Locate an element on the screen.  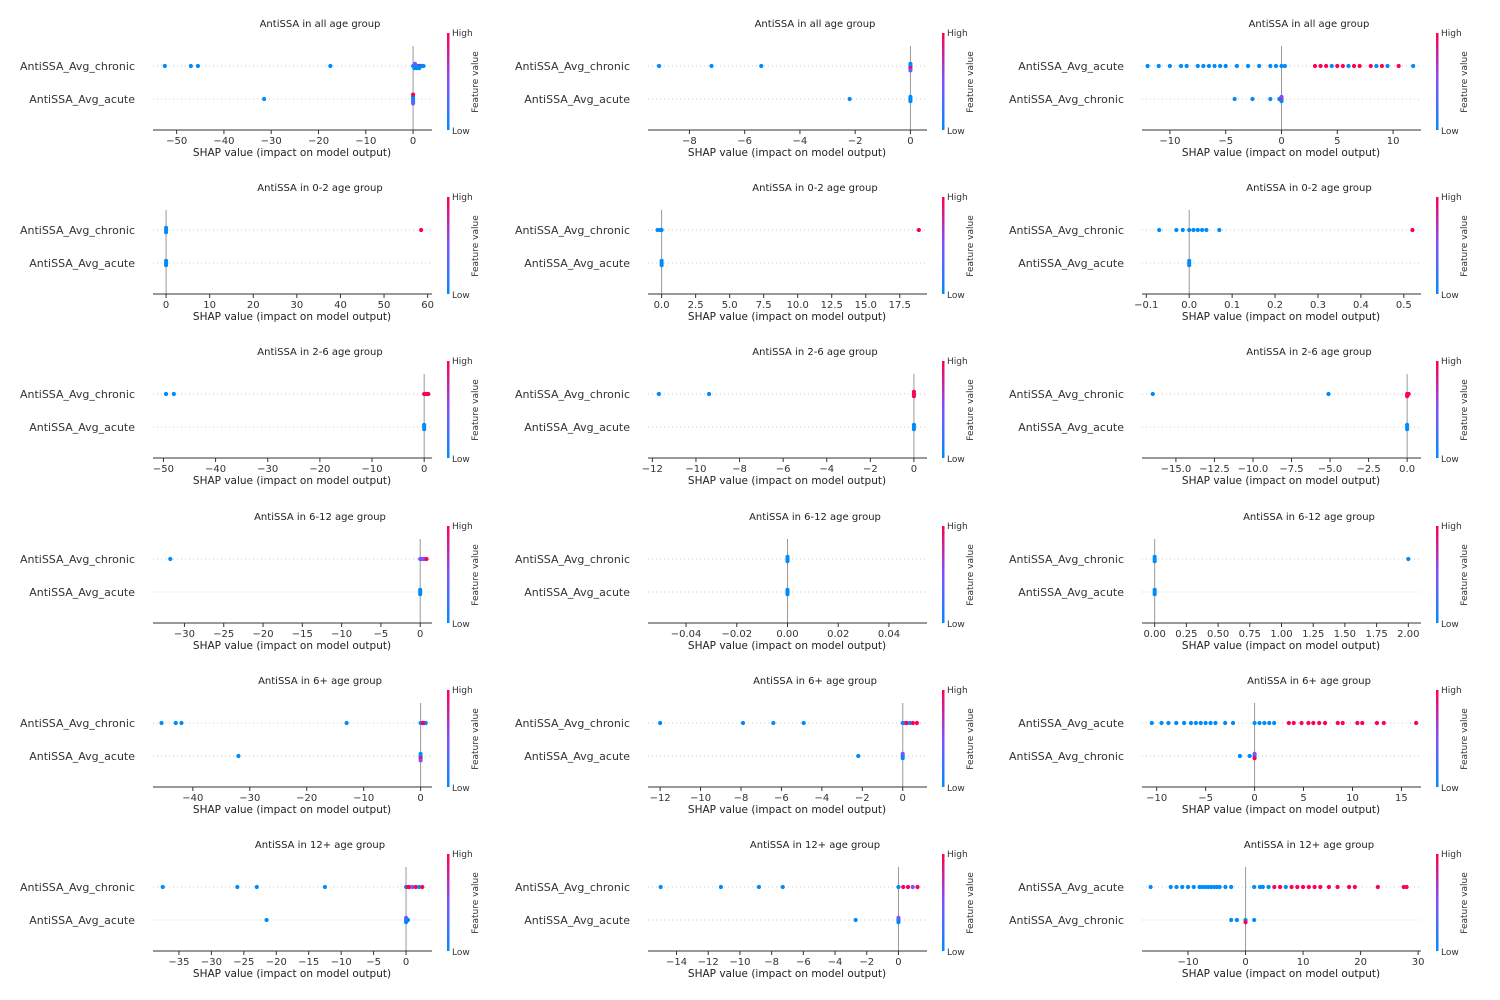
panel-title: AntiSSA in 0-2 age group is located at coordinates (319, 188).